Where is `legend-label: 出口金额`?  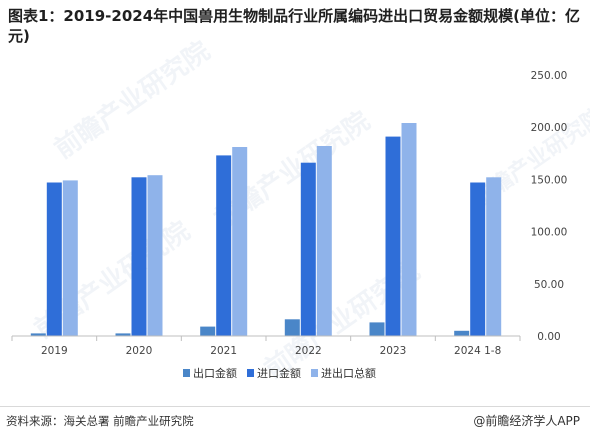
legend-label: 出口金额 is located at coordinates (215, 373).